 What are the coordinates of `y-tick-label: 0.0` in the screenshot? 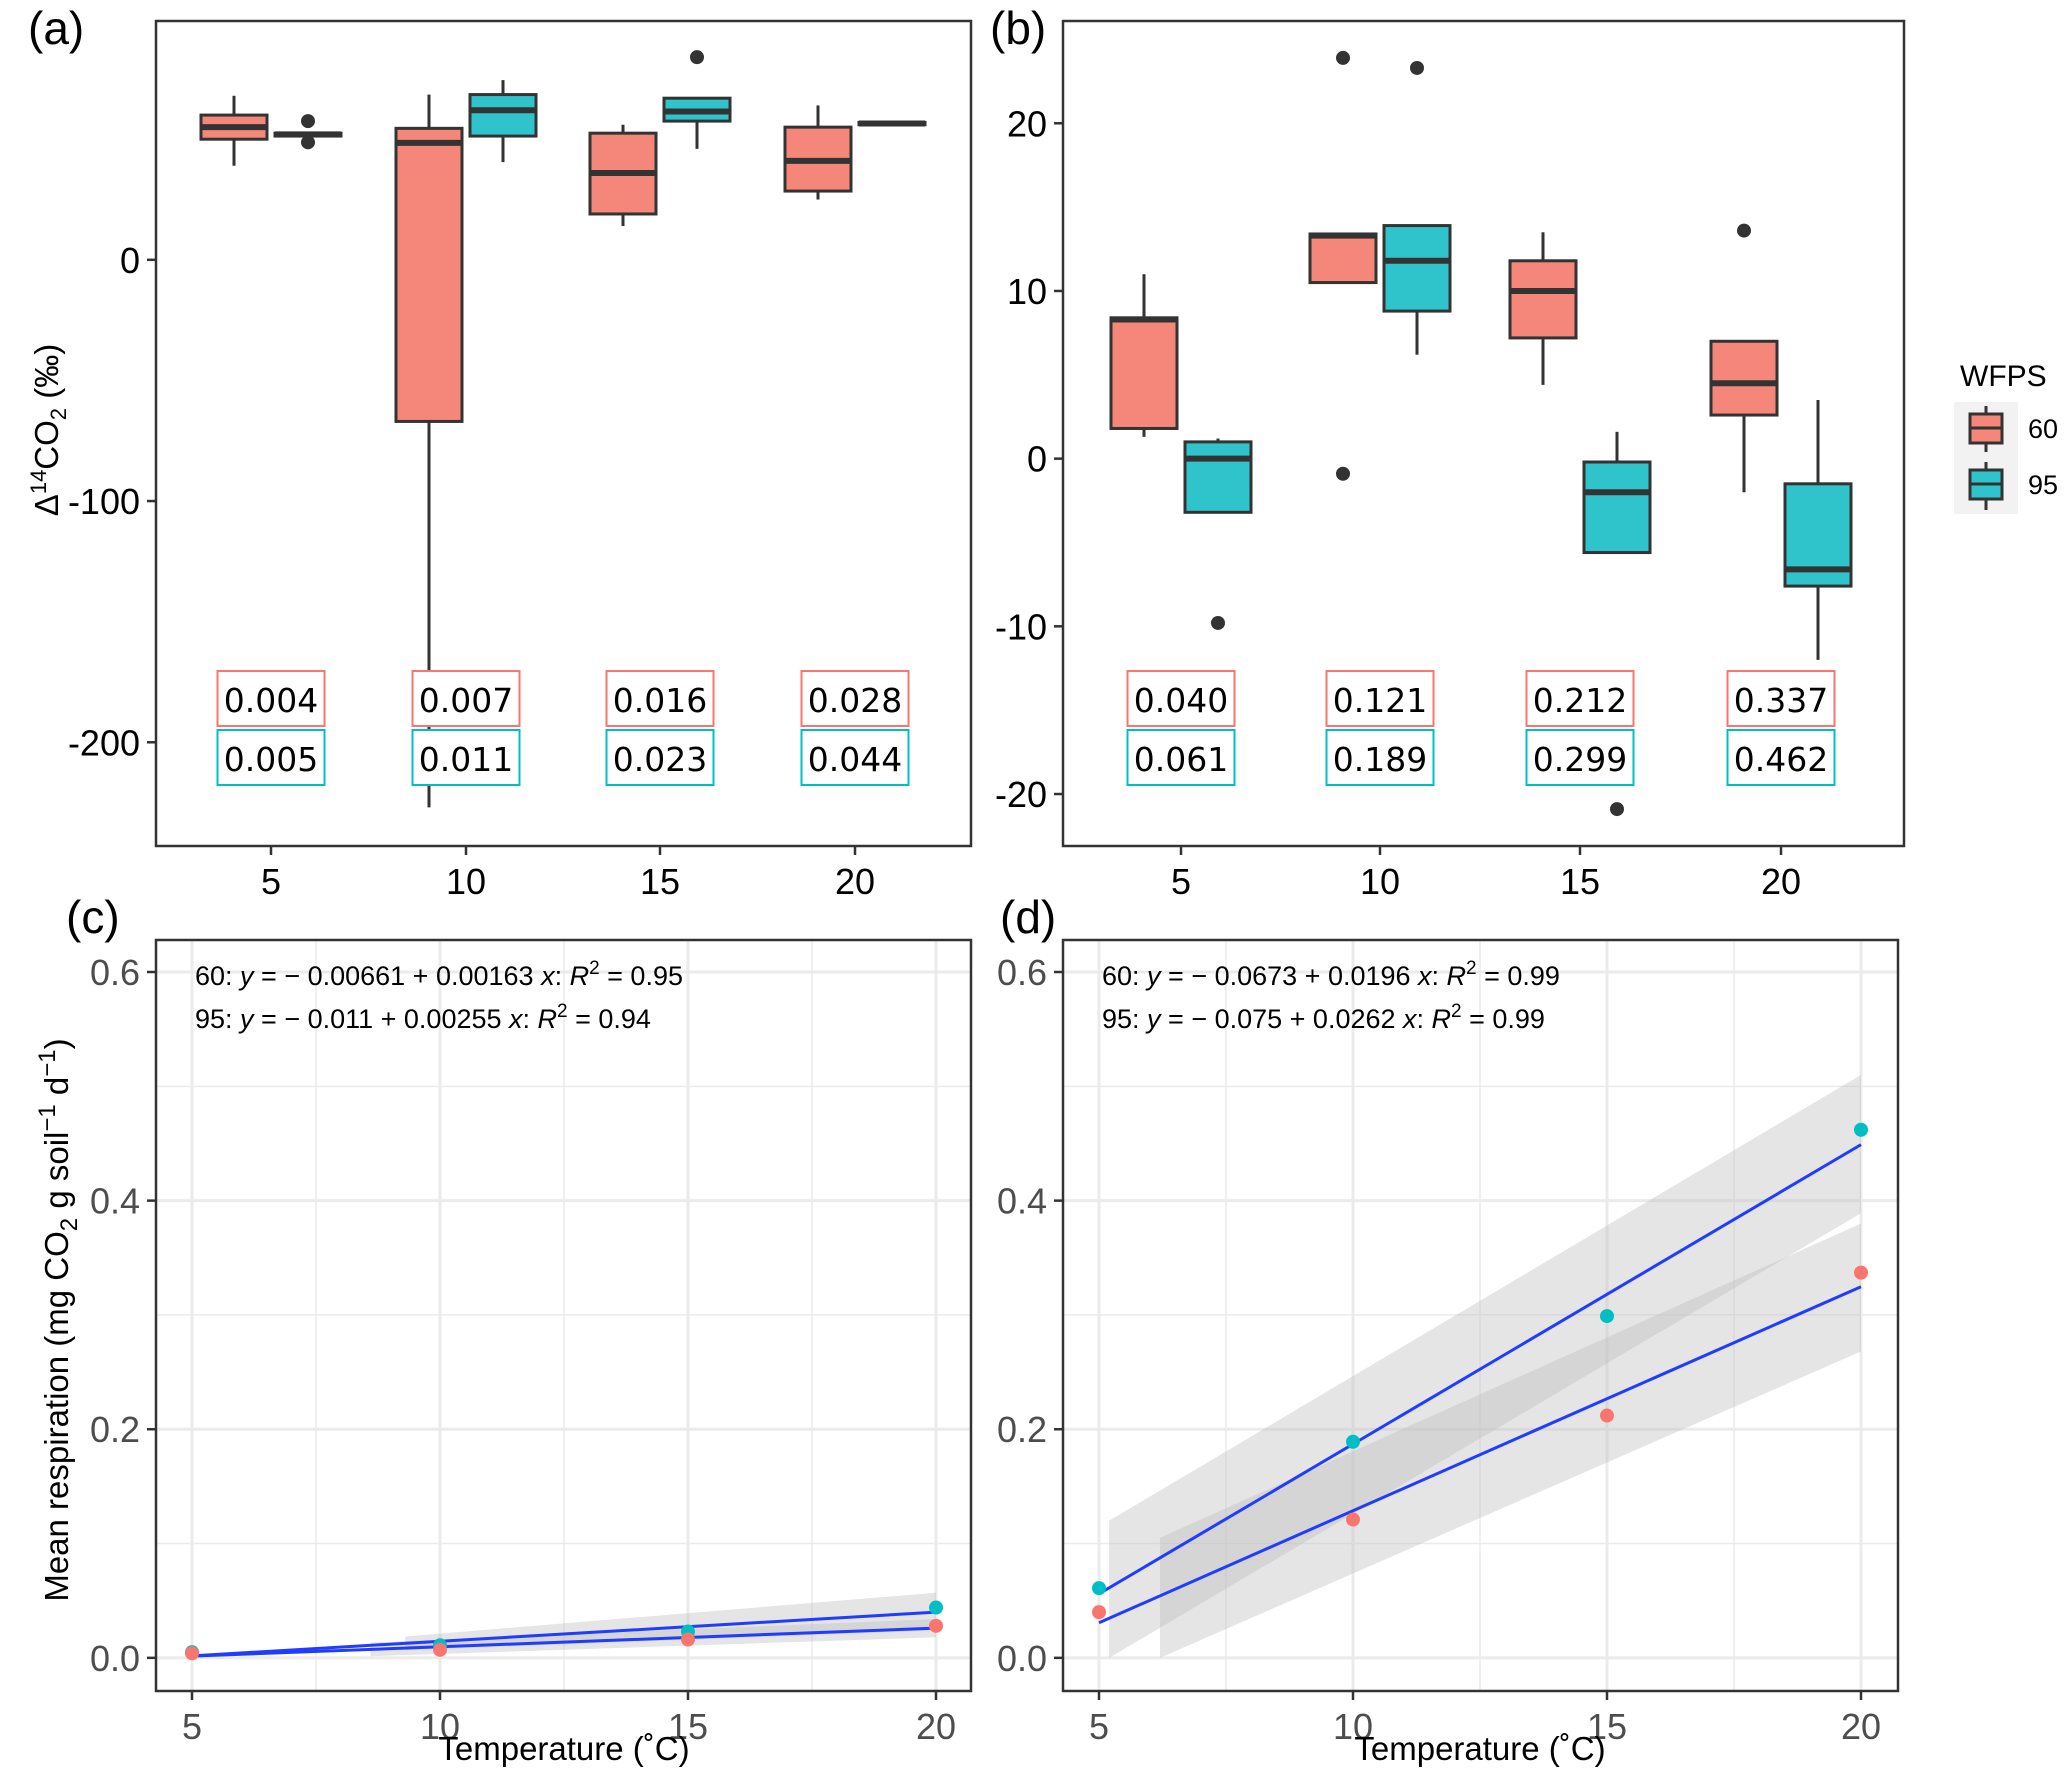 It's located at (1022, 1658).